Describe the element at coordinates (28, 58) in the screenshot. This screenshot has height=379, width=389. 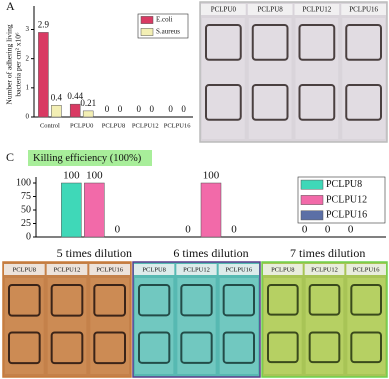
I see `y-tick-label: 2` at that location.